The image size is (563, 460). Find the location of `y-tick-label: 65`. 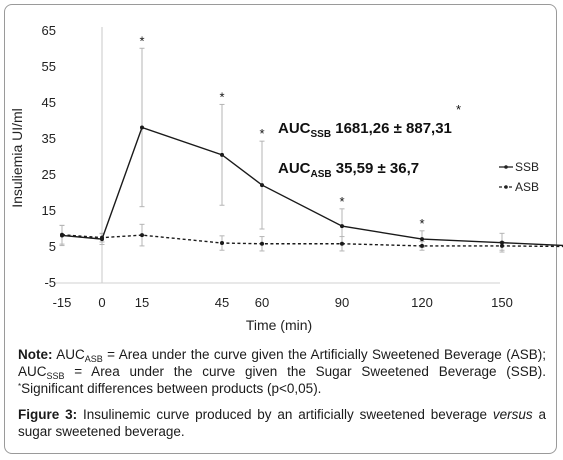

y-tick-label: 65 is located at coordinates (49, 30).